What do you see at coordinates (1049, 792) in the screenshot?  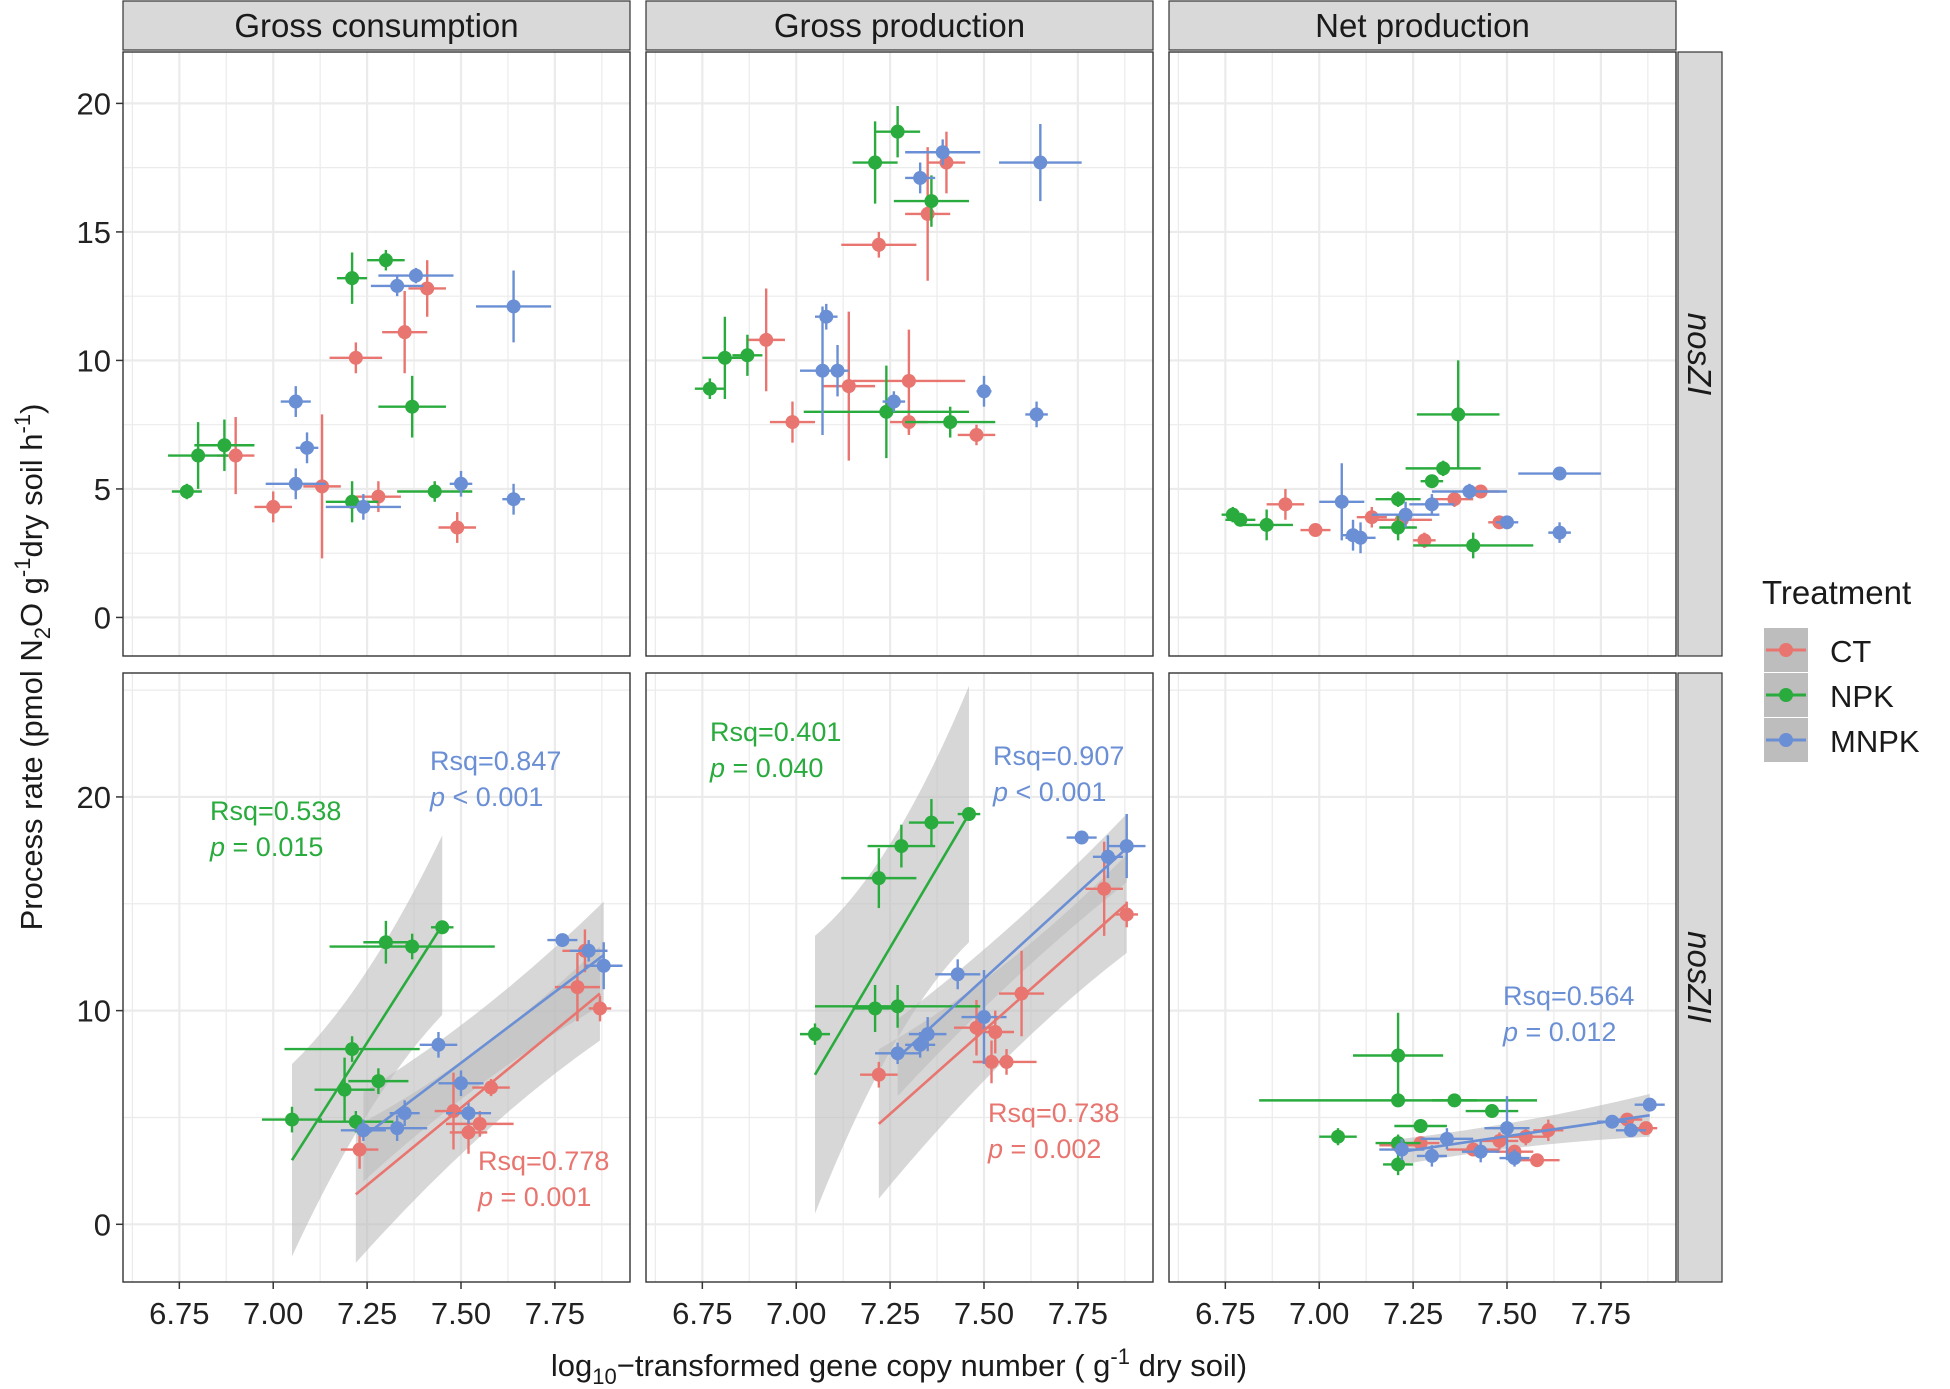 I see `p-value-label-mnpk: p < 0.001` at bounding box center [1049, 792].